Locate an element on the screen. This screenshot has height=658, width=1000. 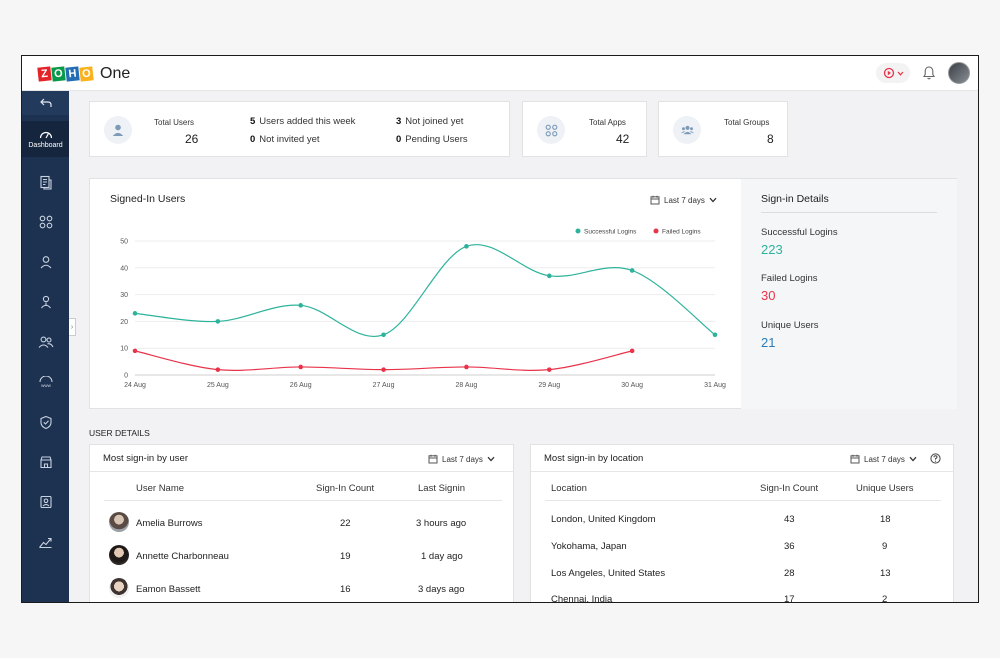
sidebar-item-apps is located at coordinates (45, 222).